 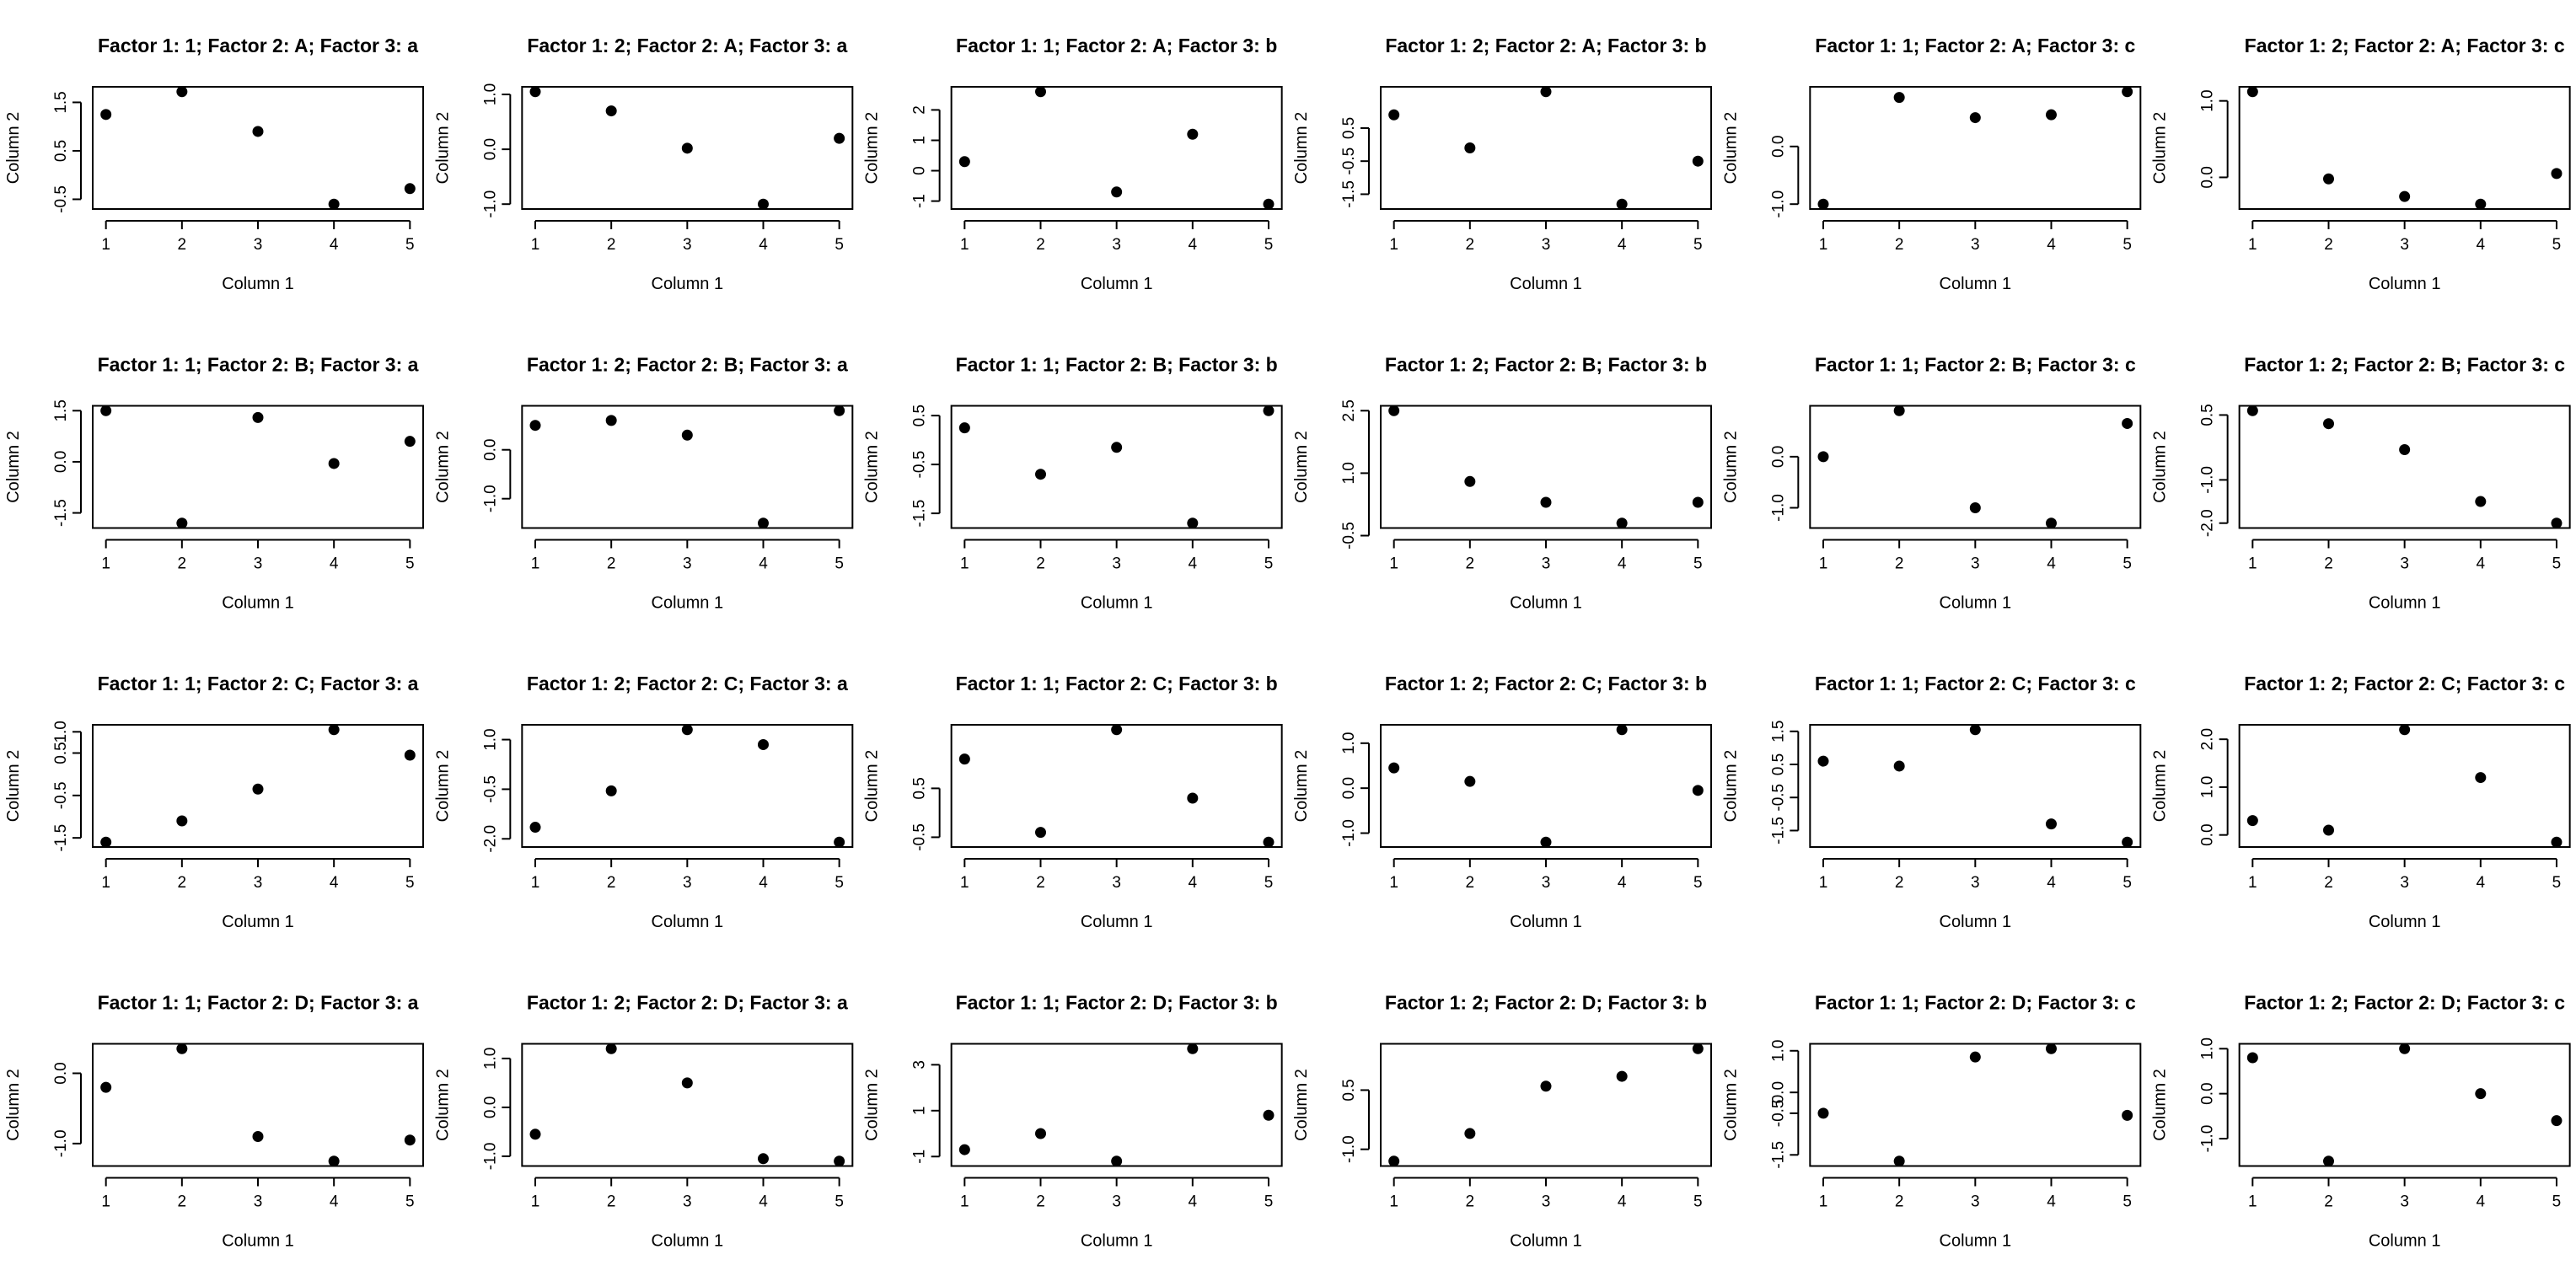 I want to click on y-tick-label: 2.0, so click(x=2208, y=739).